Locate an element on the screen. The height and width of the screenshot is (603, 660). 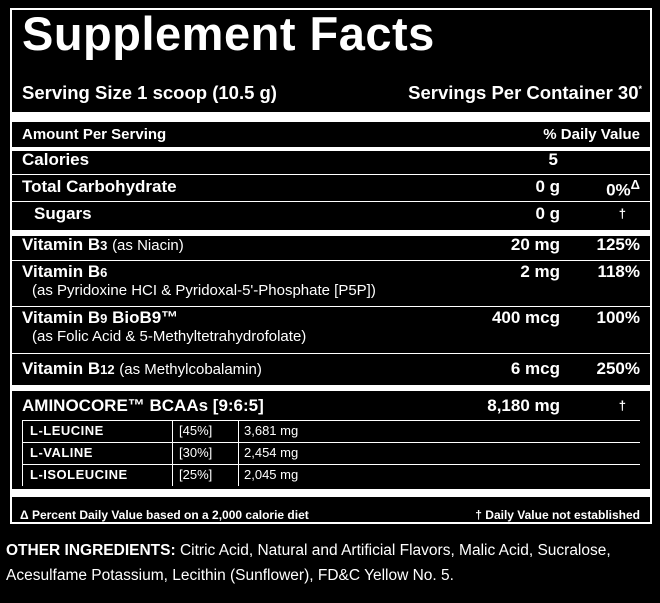
nutrient-label: Vitamin B6 is located at coordinates (65, 271).